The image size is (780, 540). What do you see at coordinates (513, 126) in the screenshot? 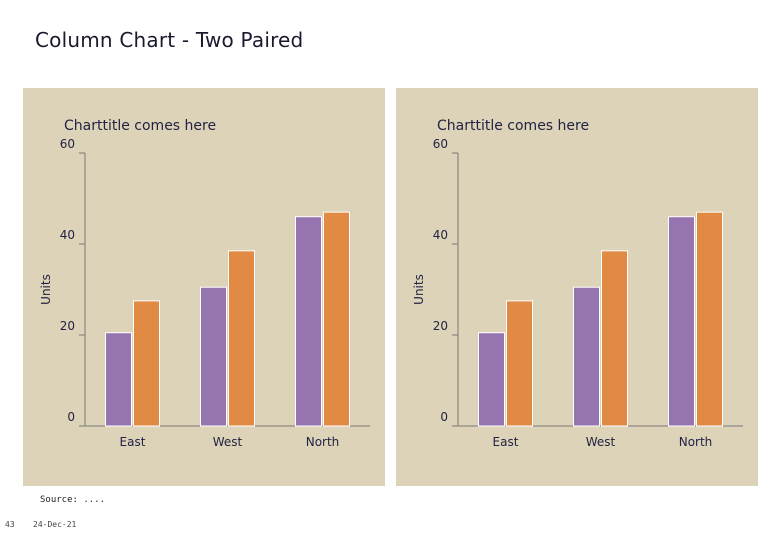
I see `chart-title-right: Charttitle comes here` at bounding box center [513, 126].